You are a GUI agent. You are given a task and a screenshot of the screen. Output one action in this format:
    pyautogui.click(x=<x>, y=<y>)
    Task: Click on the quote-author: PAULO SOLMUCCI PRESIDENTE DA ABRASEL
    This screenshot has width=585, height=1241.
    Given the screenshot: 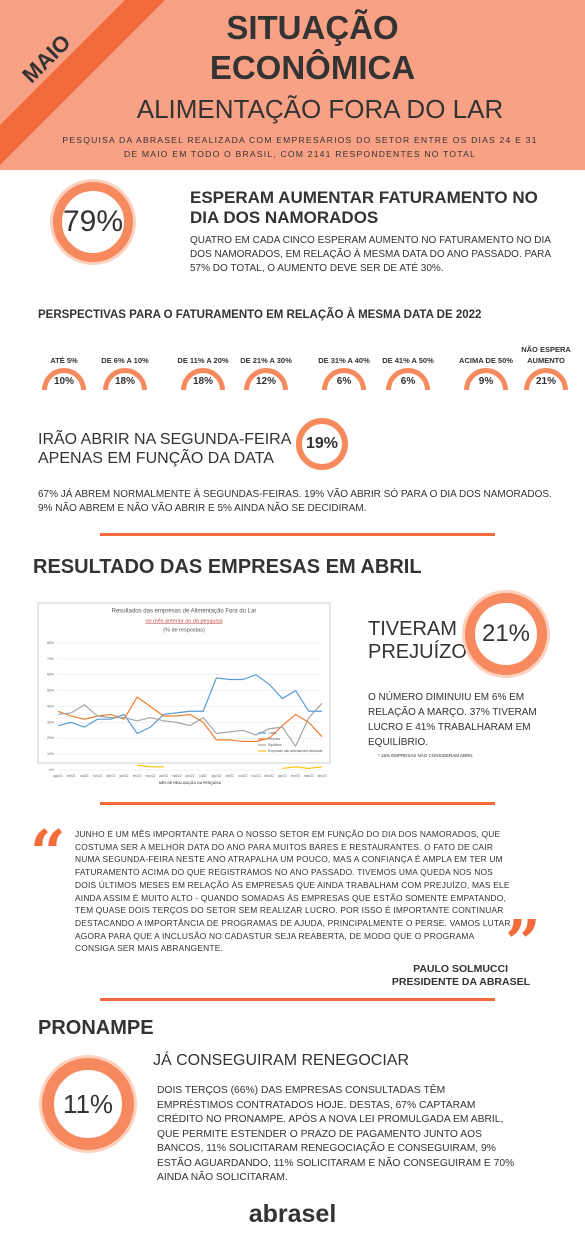 What is the action you would take?
    pyautogui.click(x=415, y=976)
    